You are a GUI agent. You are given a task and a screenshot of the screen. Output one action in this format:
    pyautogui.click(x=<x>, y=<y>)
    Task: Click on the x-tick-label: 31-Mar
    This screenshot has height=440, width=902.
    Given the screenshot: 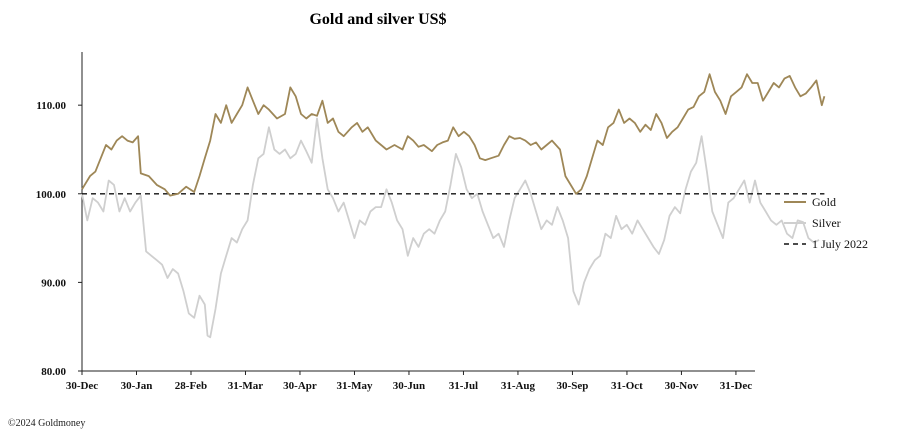 What is the action you would take?
    pyautogui.click(x=246, y=386)
    